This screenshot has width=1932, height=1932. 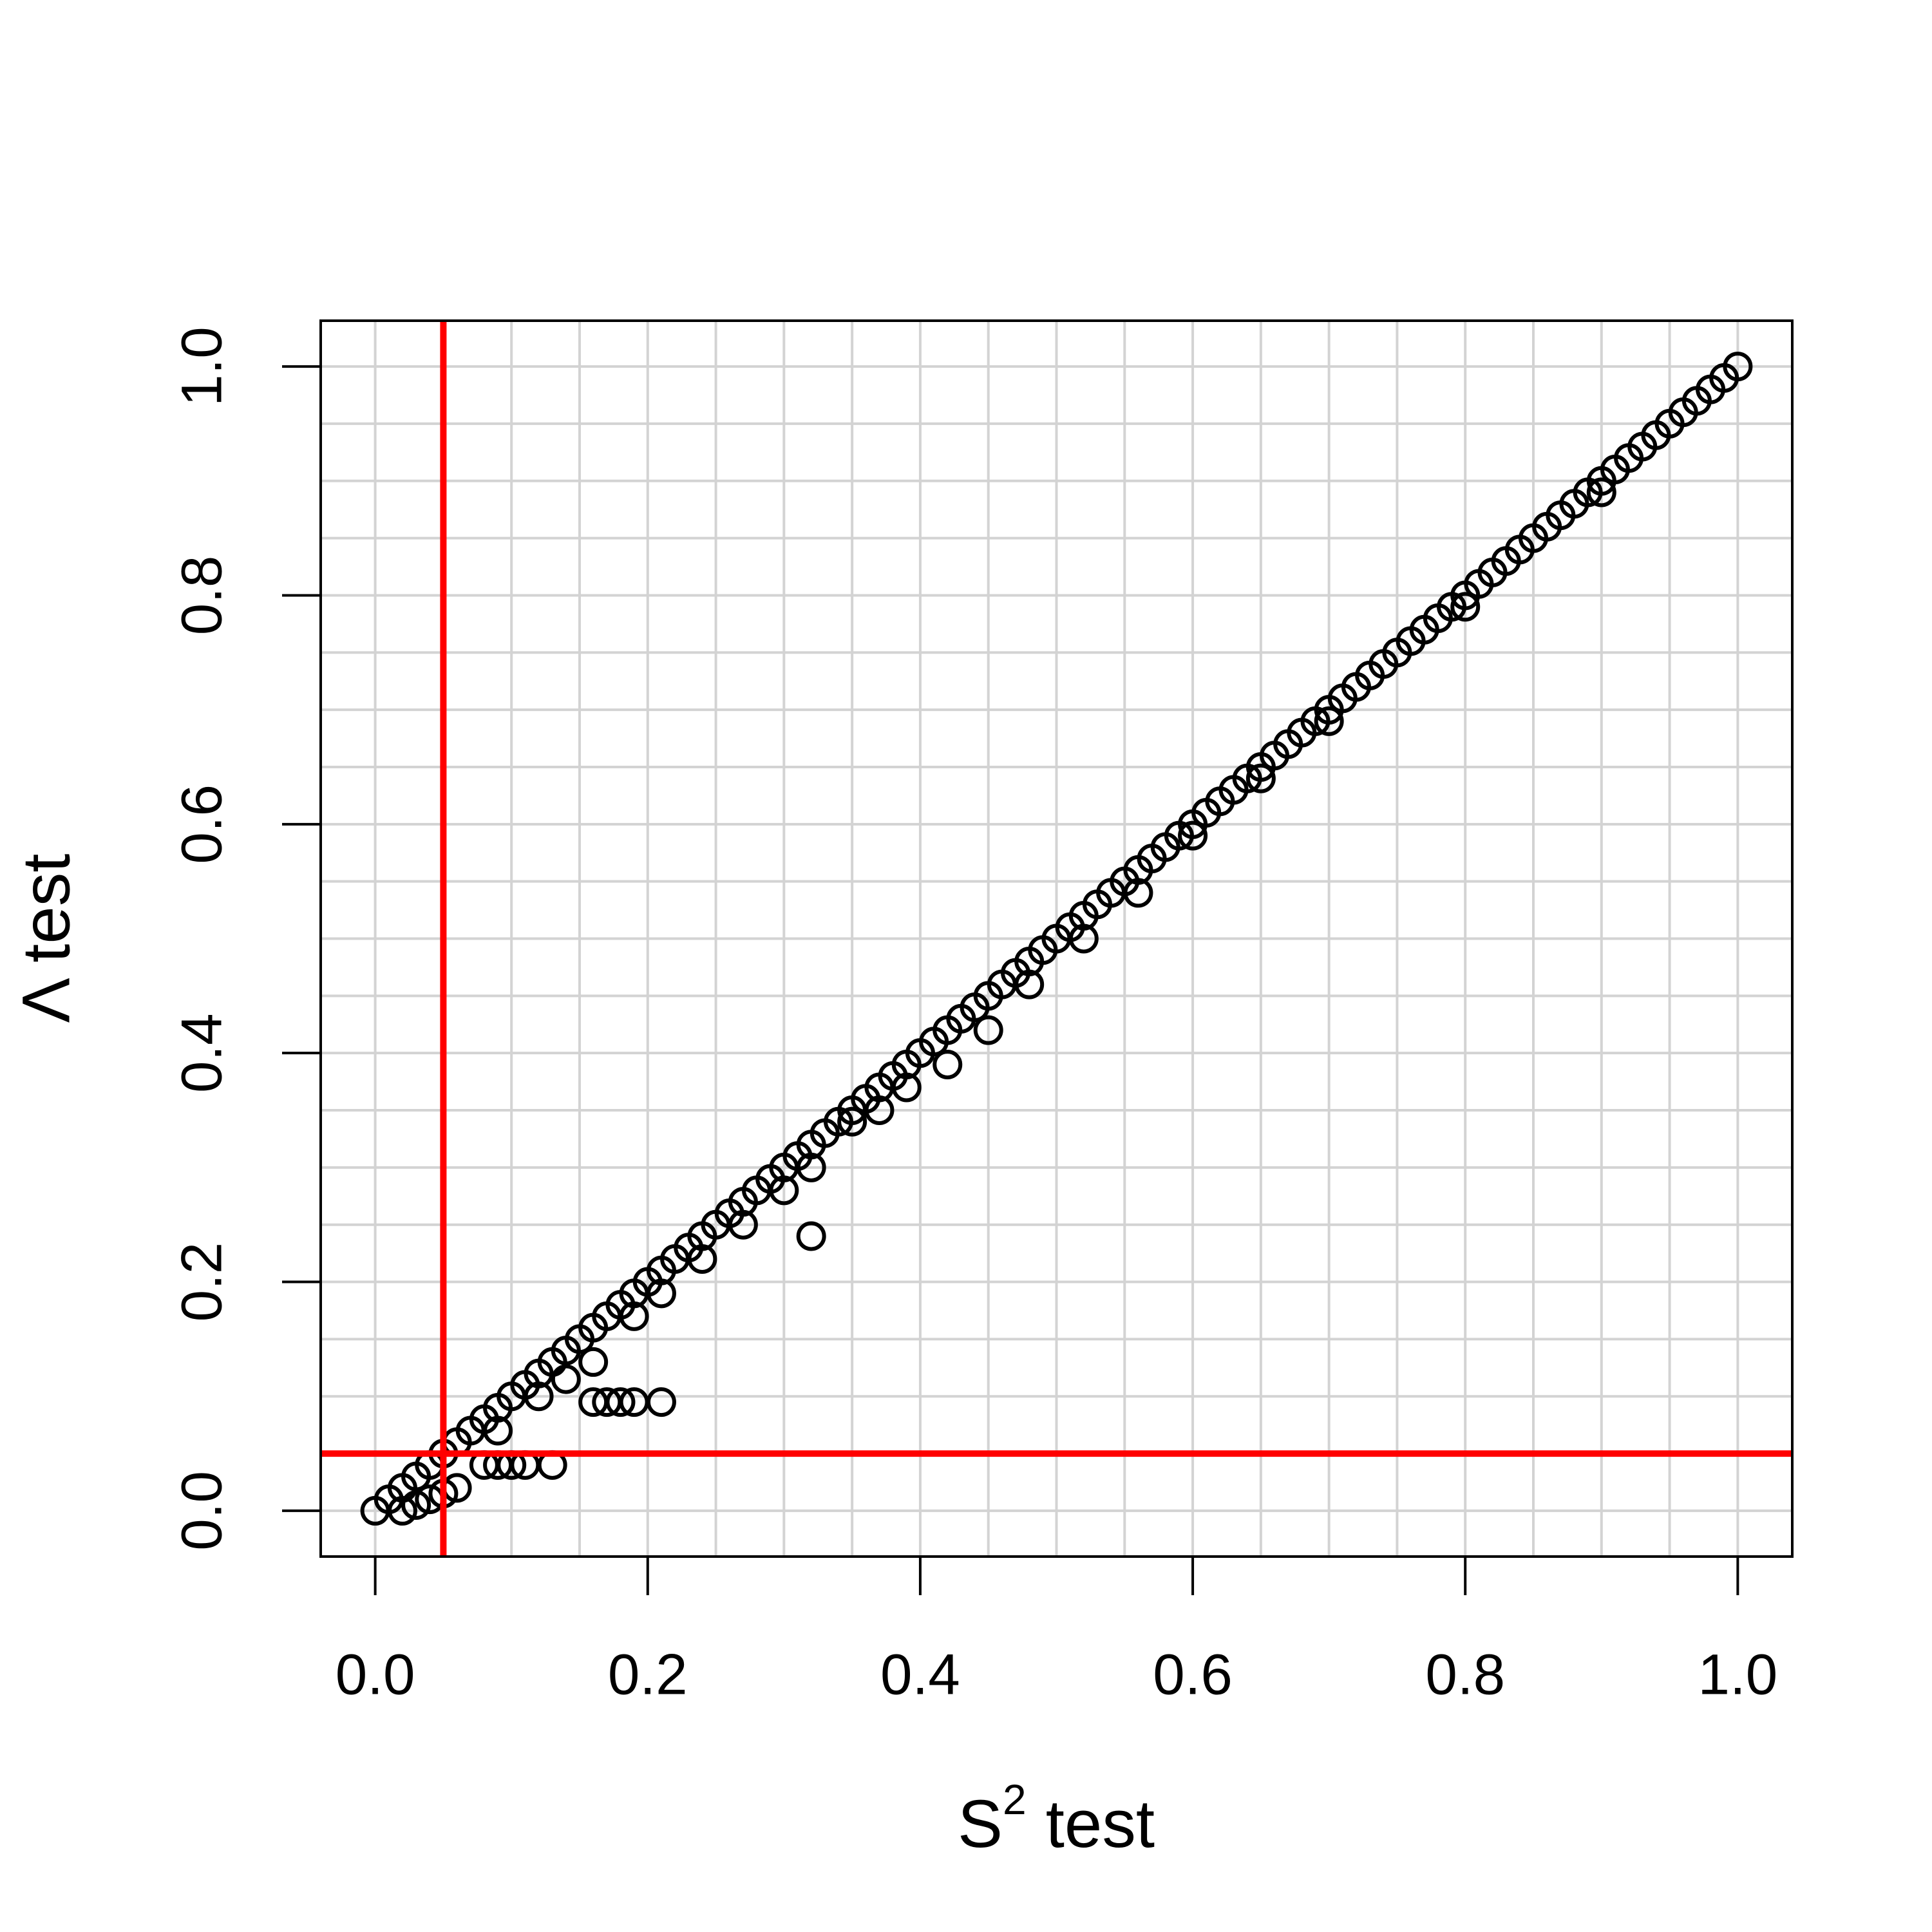 I want to click on x-title-superscript: 2, so click(x=1015, y=1799).